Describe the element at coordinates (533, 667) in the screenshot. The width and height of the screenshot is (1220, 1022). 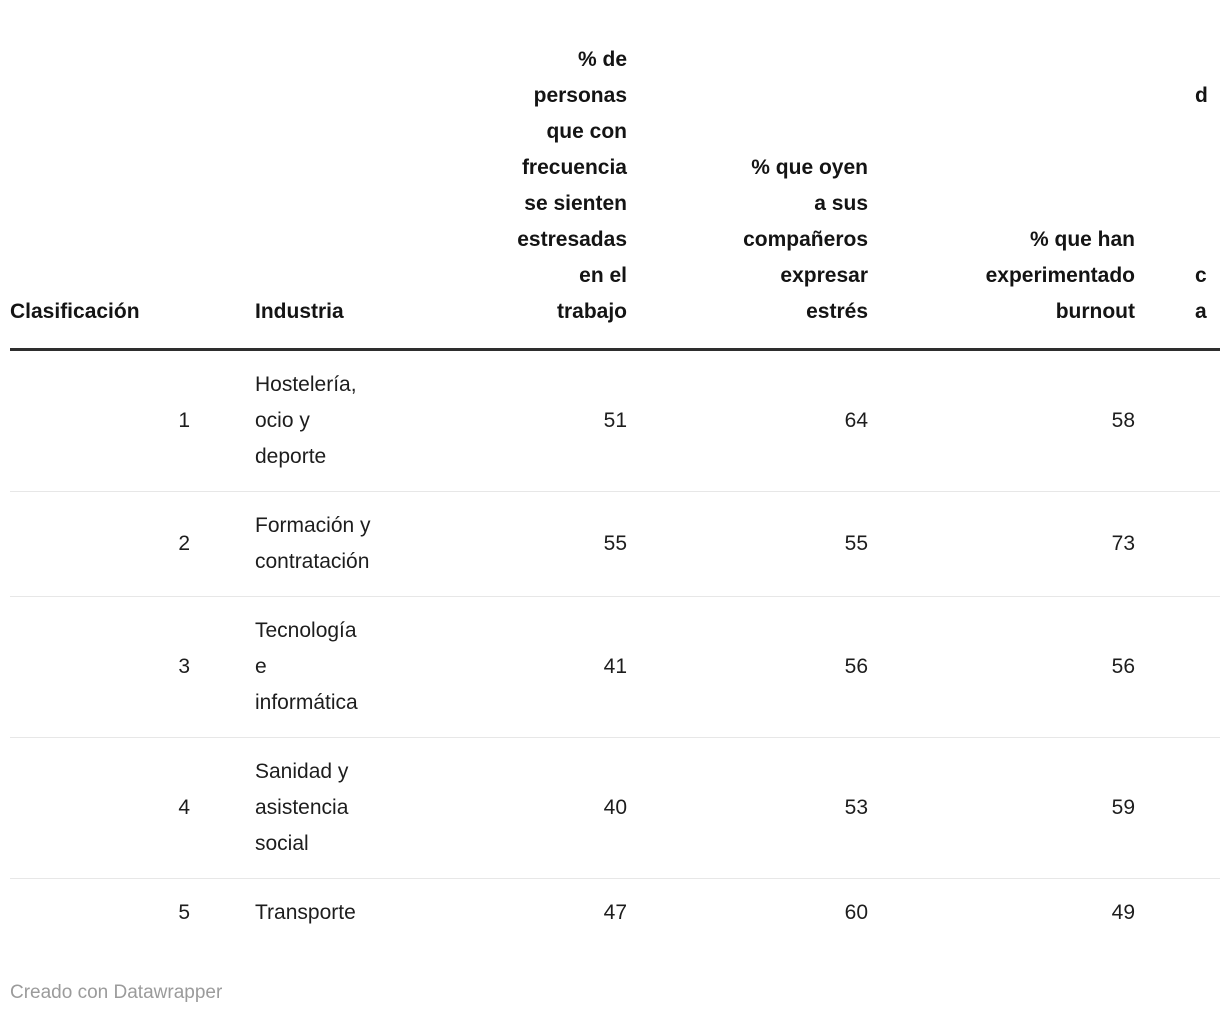
I see `stress-value-cell: 41` at that location.